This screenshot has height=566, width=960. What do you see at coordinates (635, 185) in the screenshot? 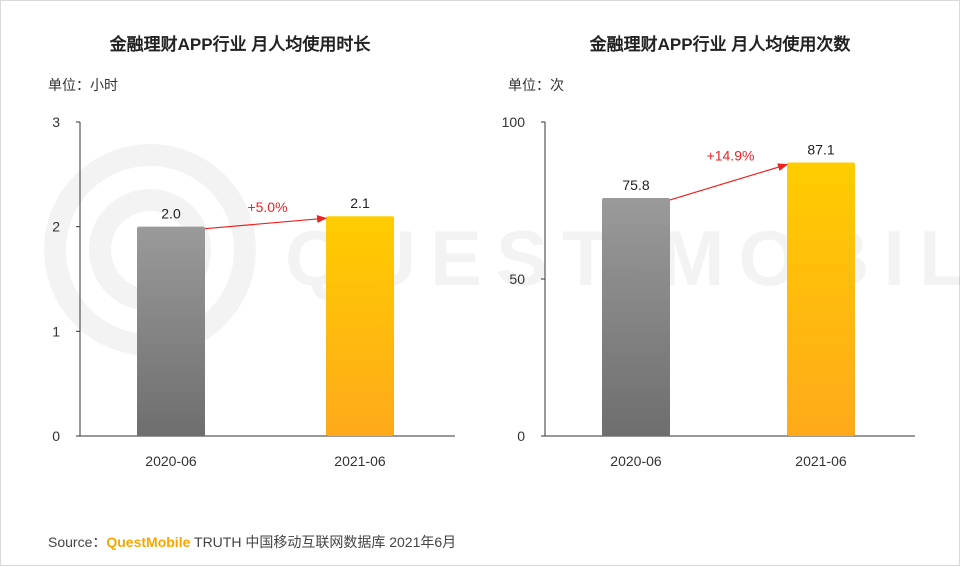
I see `data-label: 75.8` at bounding box center [635, 185].